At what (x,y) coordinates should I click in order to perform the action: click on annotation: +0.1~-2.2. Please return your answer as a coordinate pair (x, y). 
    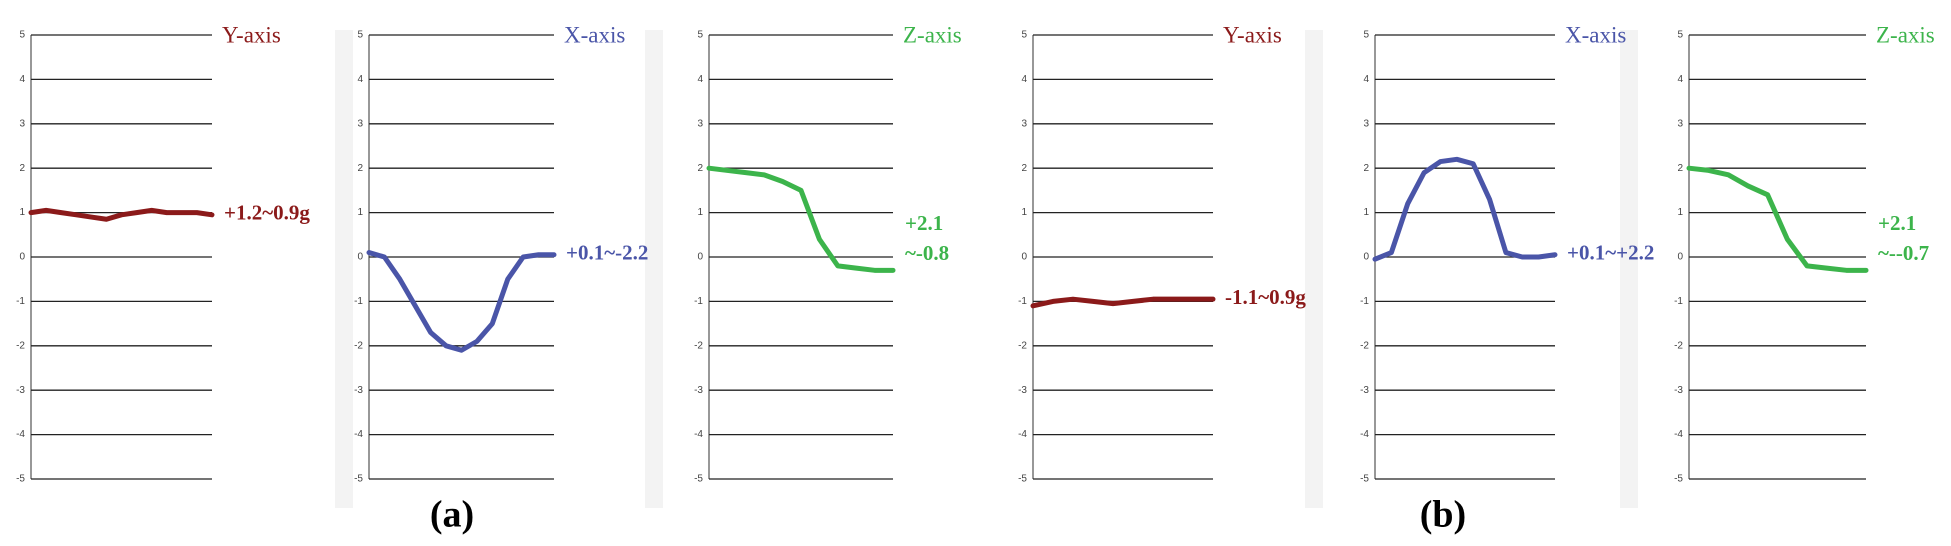
    Looking at the image, I should click on (607, 253).